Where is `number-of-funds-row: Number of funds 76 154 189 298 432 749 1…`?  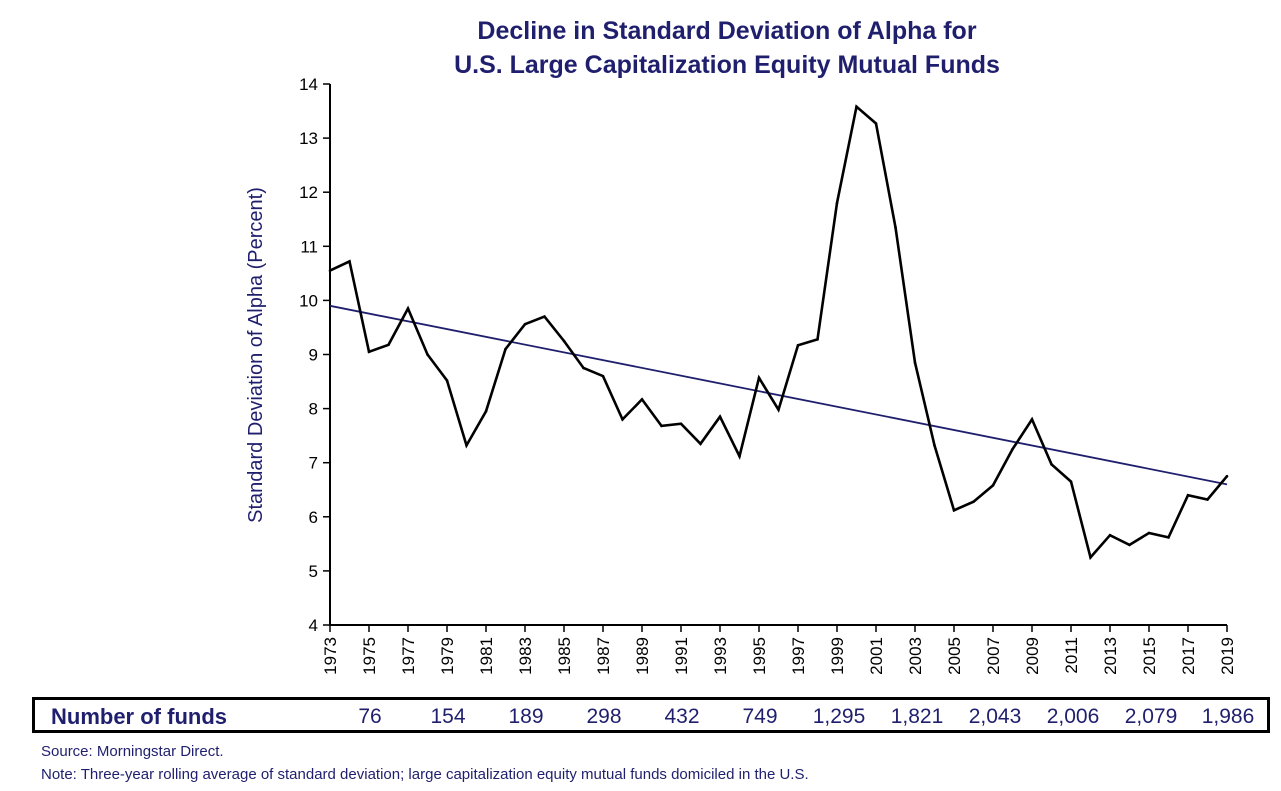 number-of-funds-row: Number of funds 76 154 189 298 432 749 1… is located at coordinates (651, 715).